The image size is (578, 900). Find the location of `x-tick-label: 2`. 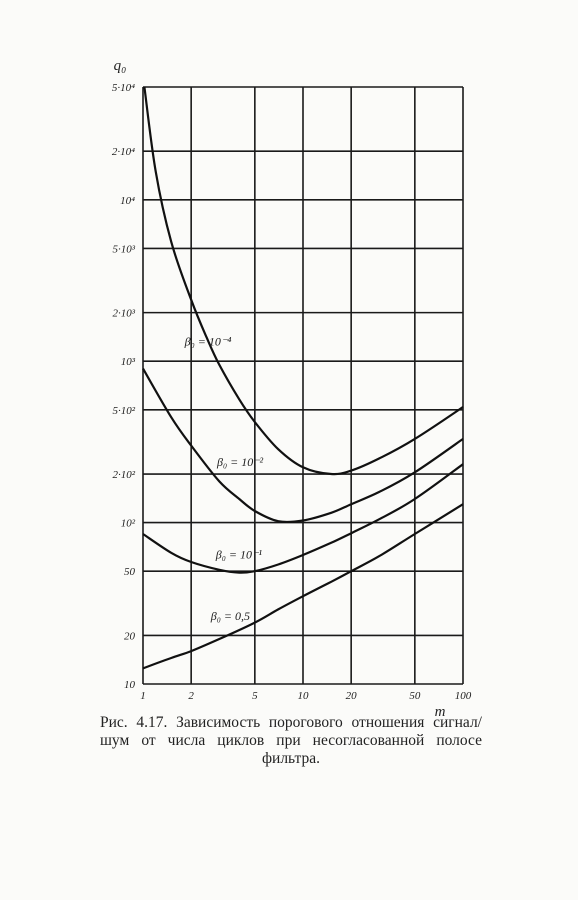

x-tick-label: 2 is located at coordinates (191, 696).